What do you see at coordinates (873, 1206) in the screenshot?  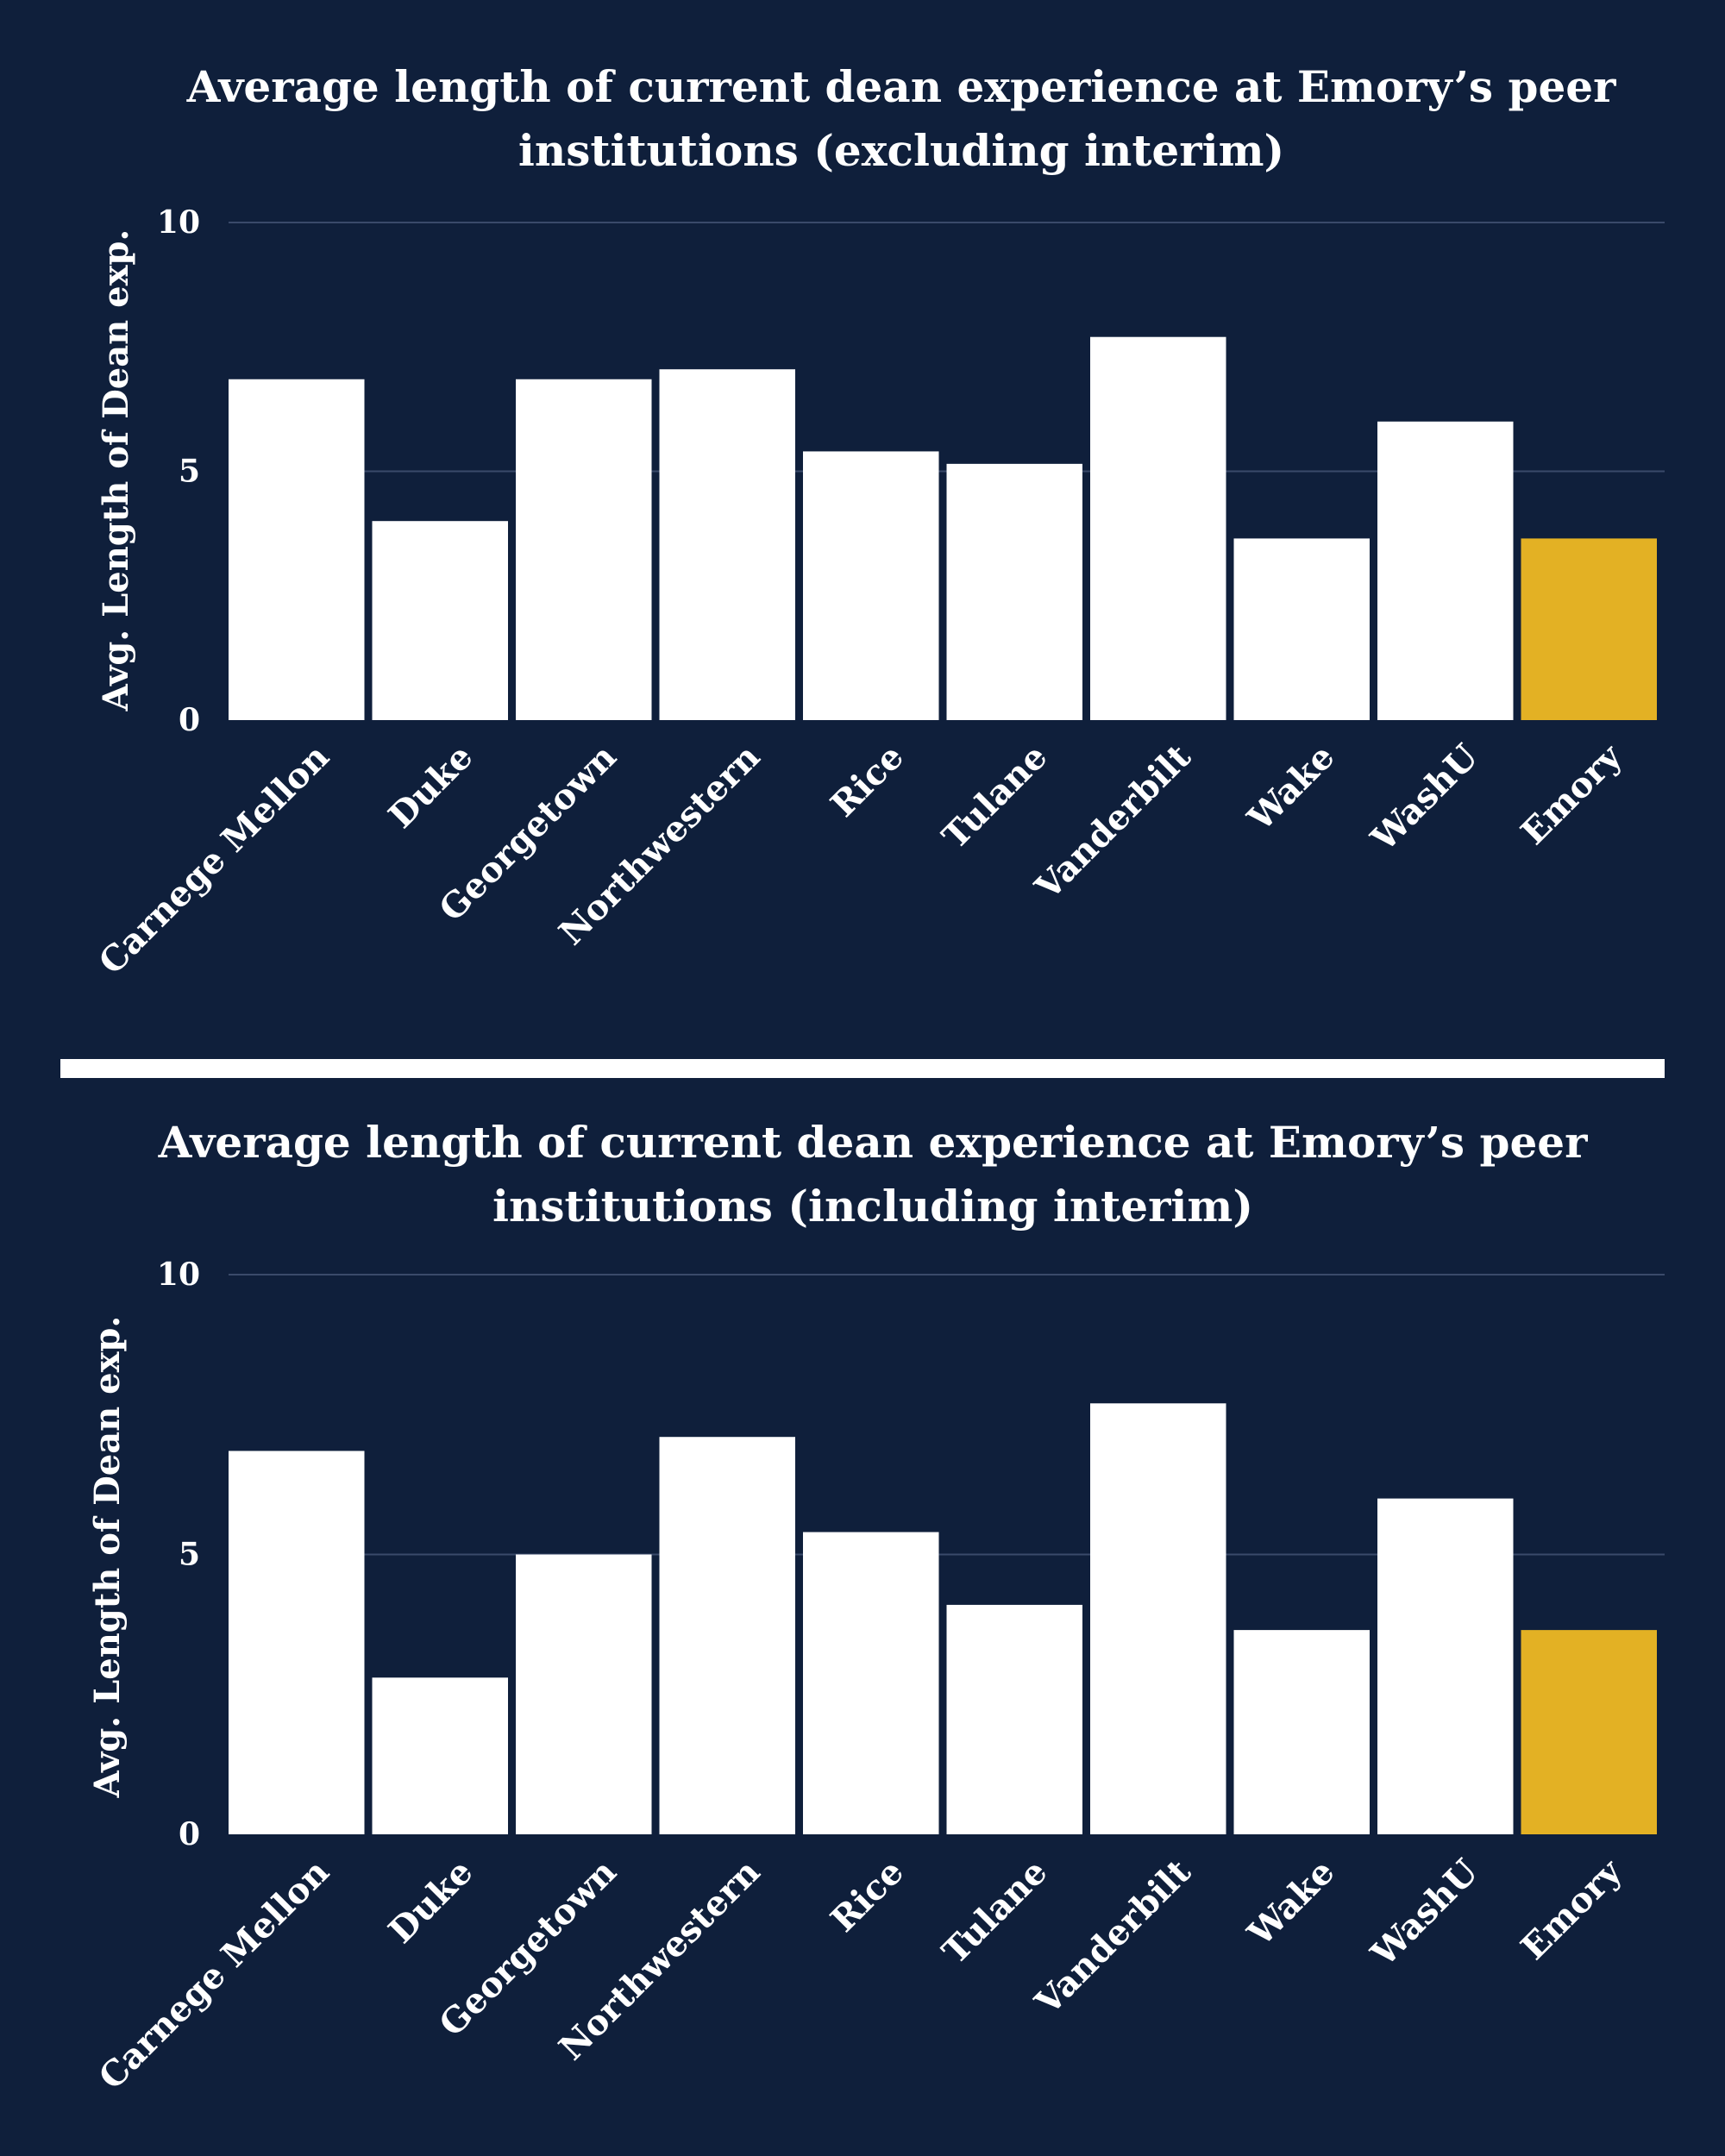 I see `chart-title-line-2: institutions (including interim)` at bounding box center [873, 1206].